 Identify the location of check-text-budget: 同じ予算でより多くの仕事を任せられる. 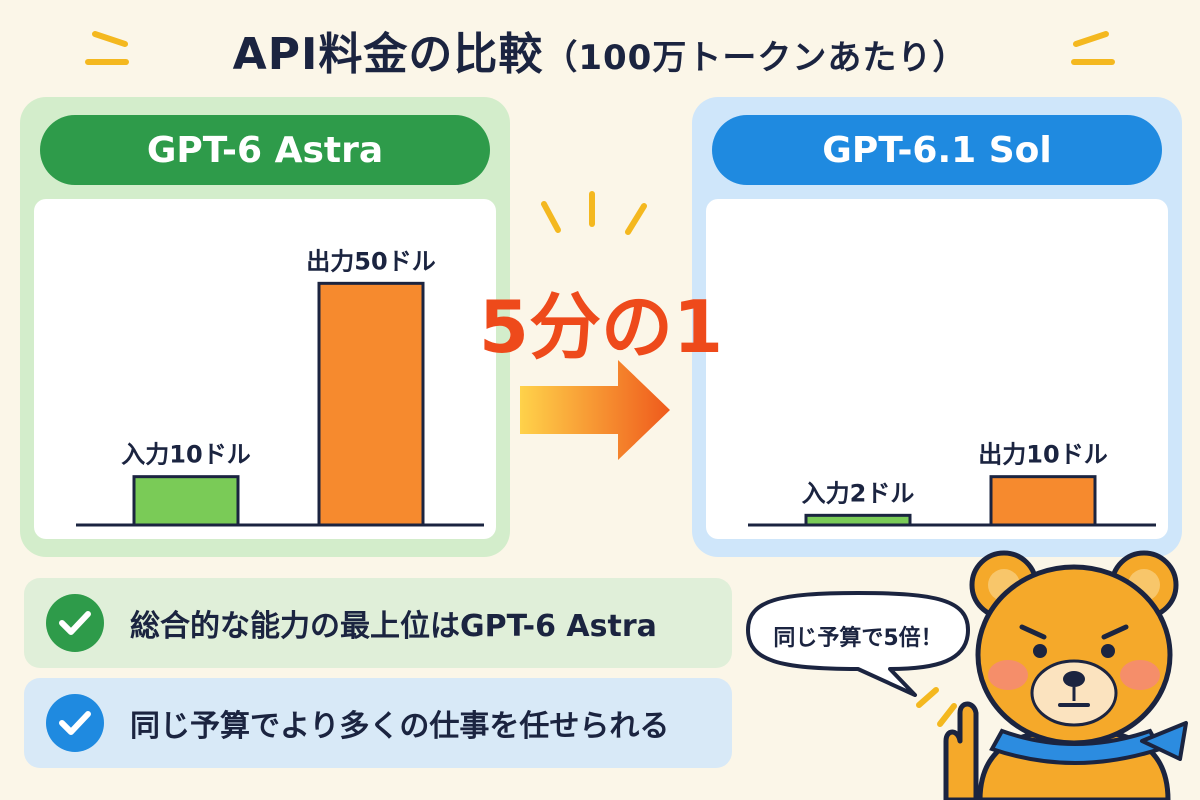
(400, 726).